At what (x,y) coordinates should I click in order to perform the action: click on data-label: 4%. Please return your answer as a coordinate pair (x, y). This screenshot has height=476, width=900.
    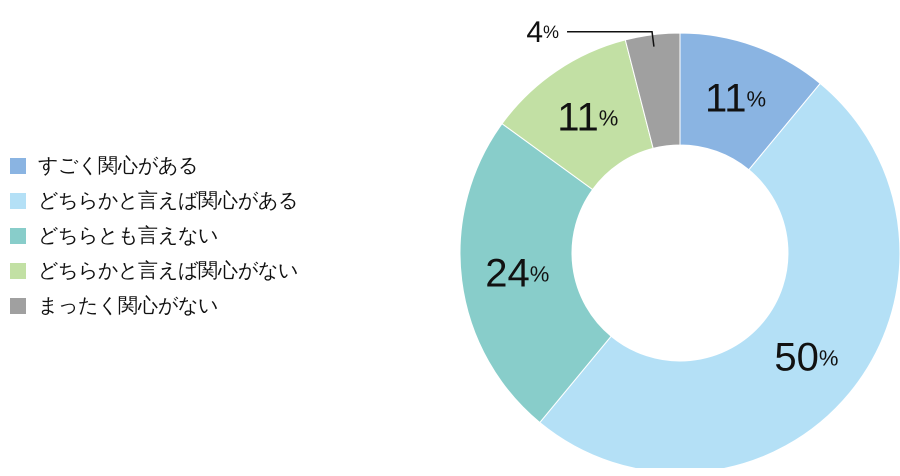
    Looking at the image, I should click on (543, 31).